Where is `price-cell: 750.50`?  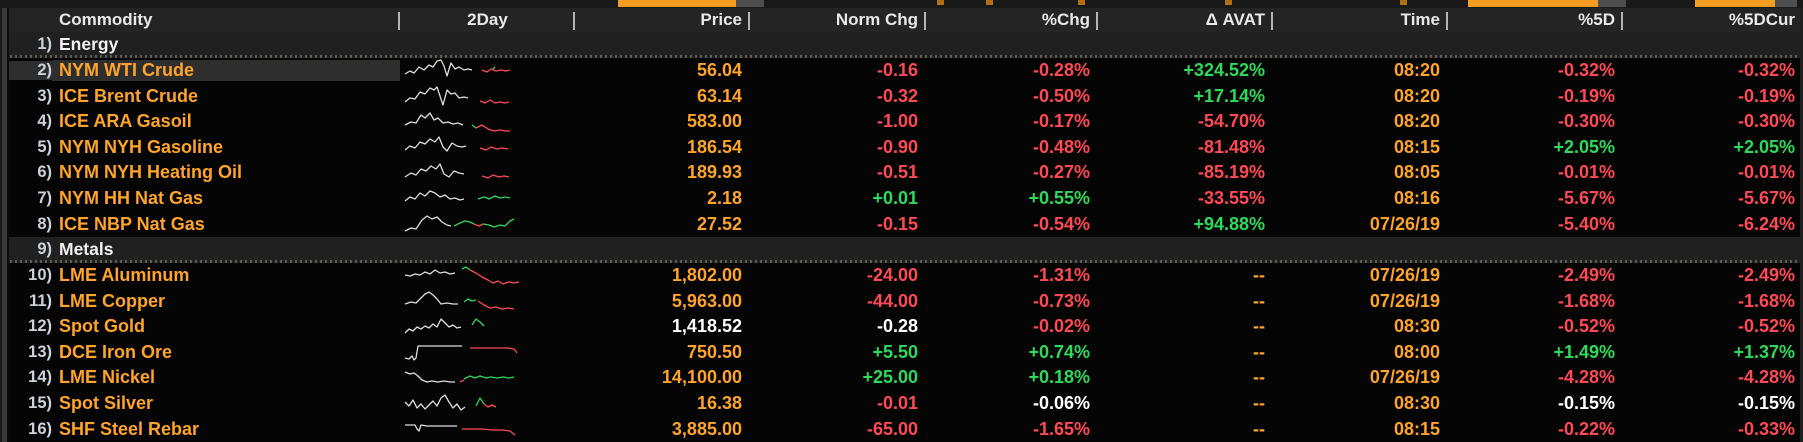 price-cell: 750.50 is located at coordinates (714, 351).